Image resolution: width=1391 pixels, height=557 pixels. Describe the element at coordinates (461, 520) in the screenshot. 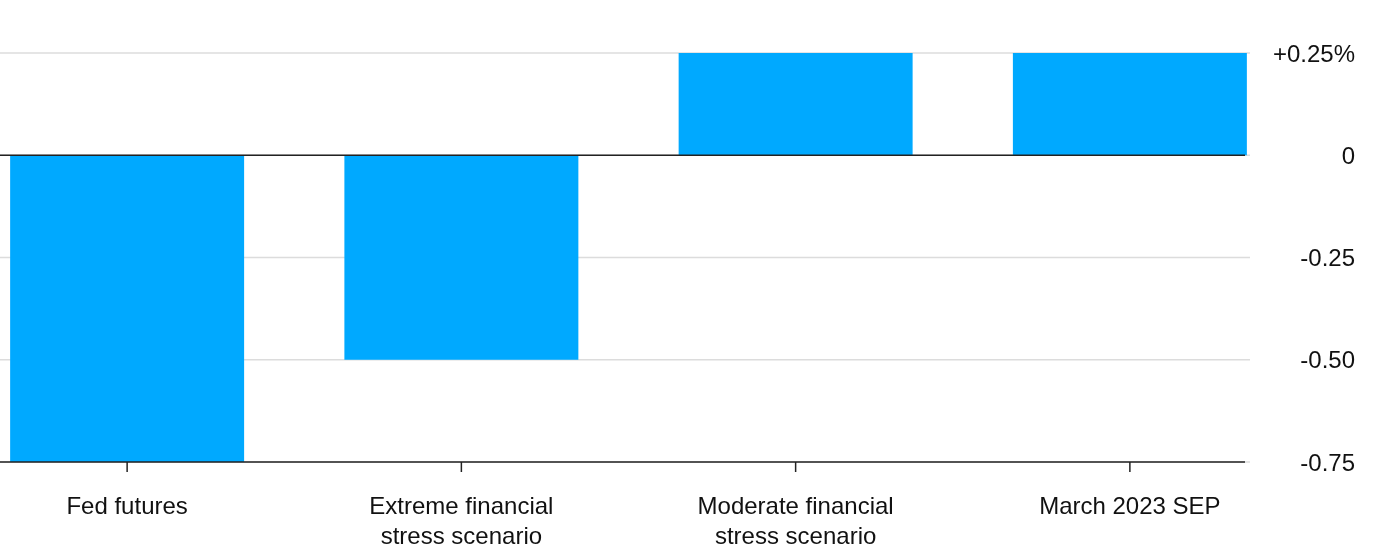

I see `x-tick-label: Extreme financial stress scenario` at that location.